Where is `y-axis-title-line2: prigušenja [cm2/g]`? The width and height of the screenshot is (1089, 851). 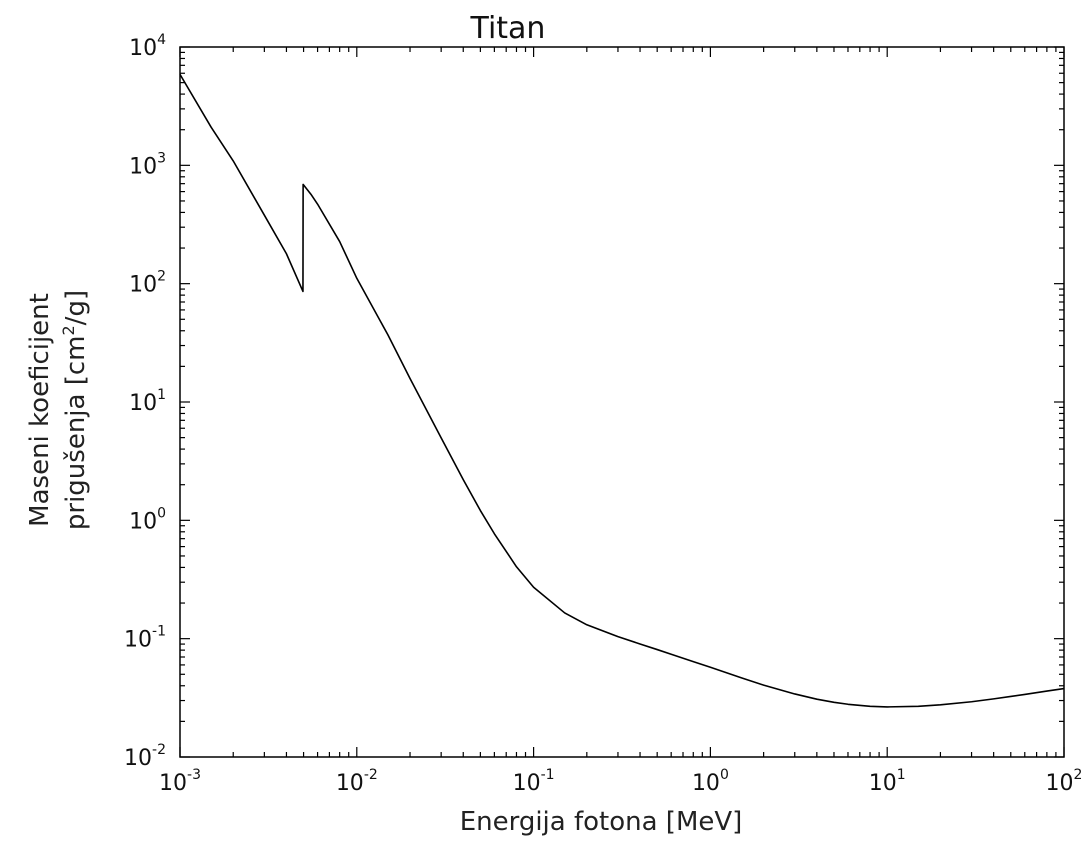 y-axis-title-line2: prigušenja [cm2/g] is located at coordinates (75, 410).